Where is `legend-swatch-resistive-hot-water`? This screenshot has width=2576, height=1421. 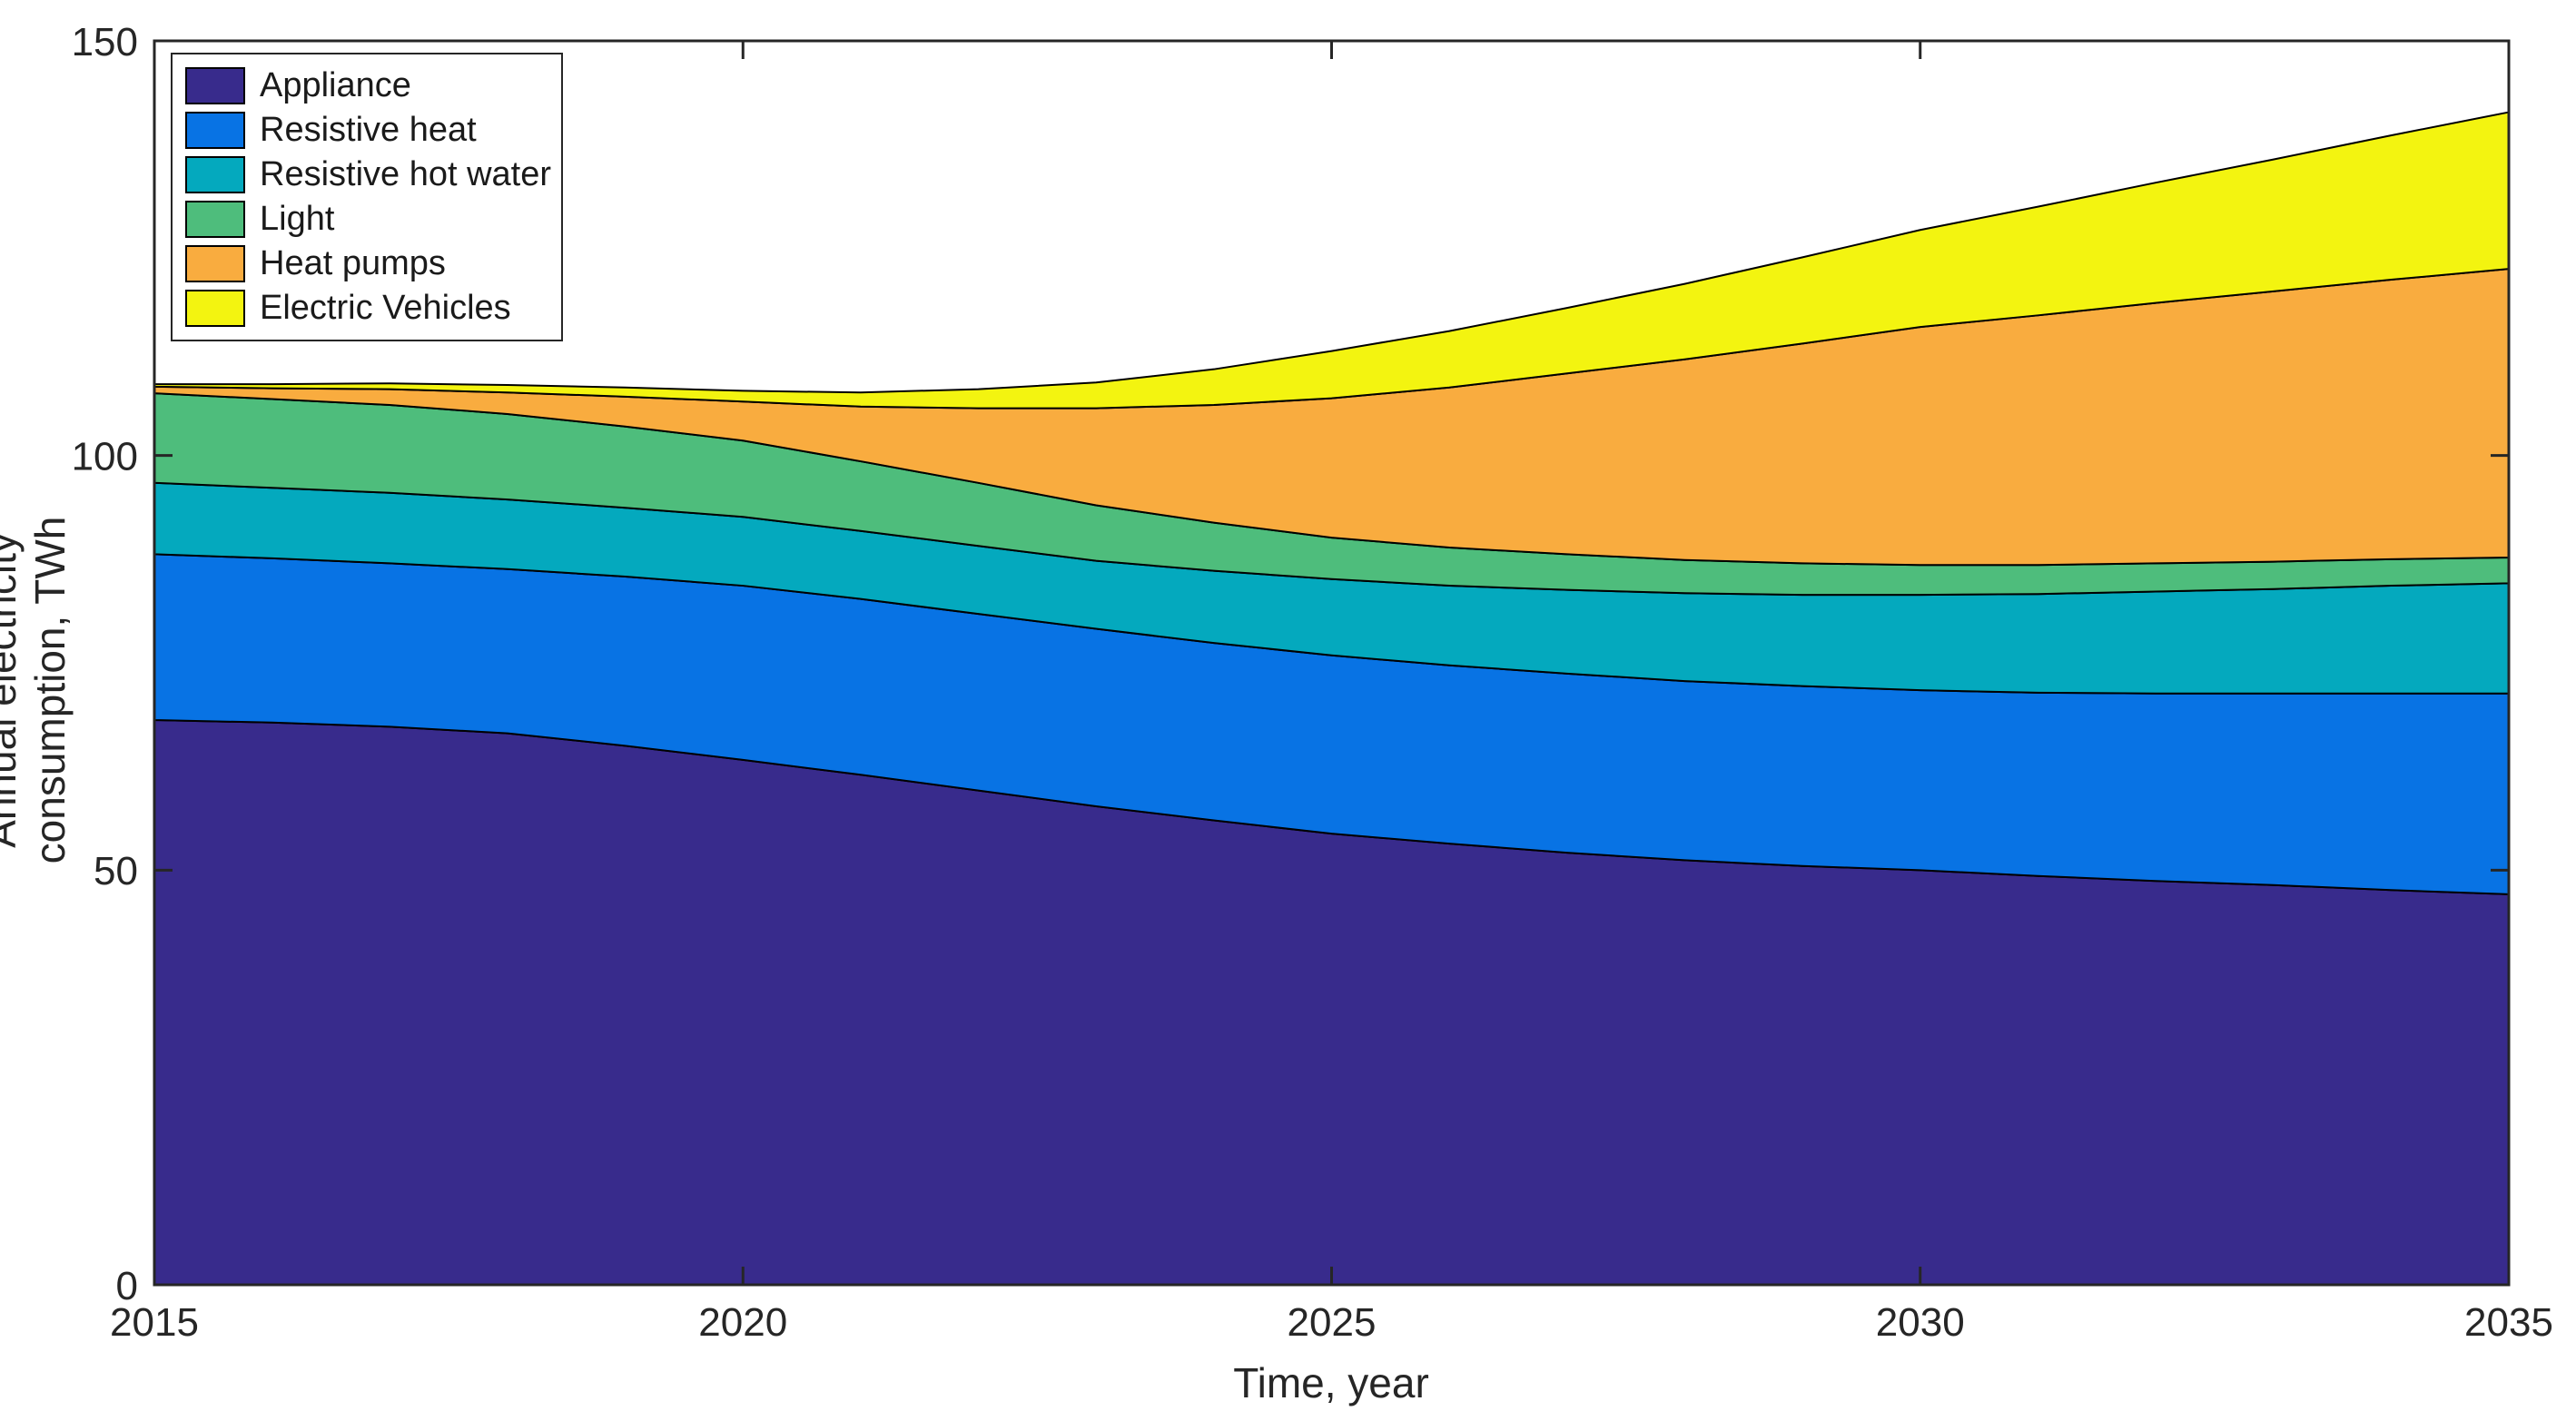
legend-swatch-resistive-hot-water is located at coordinates (215, 174).